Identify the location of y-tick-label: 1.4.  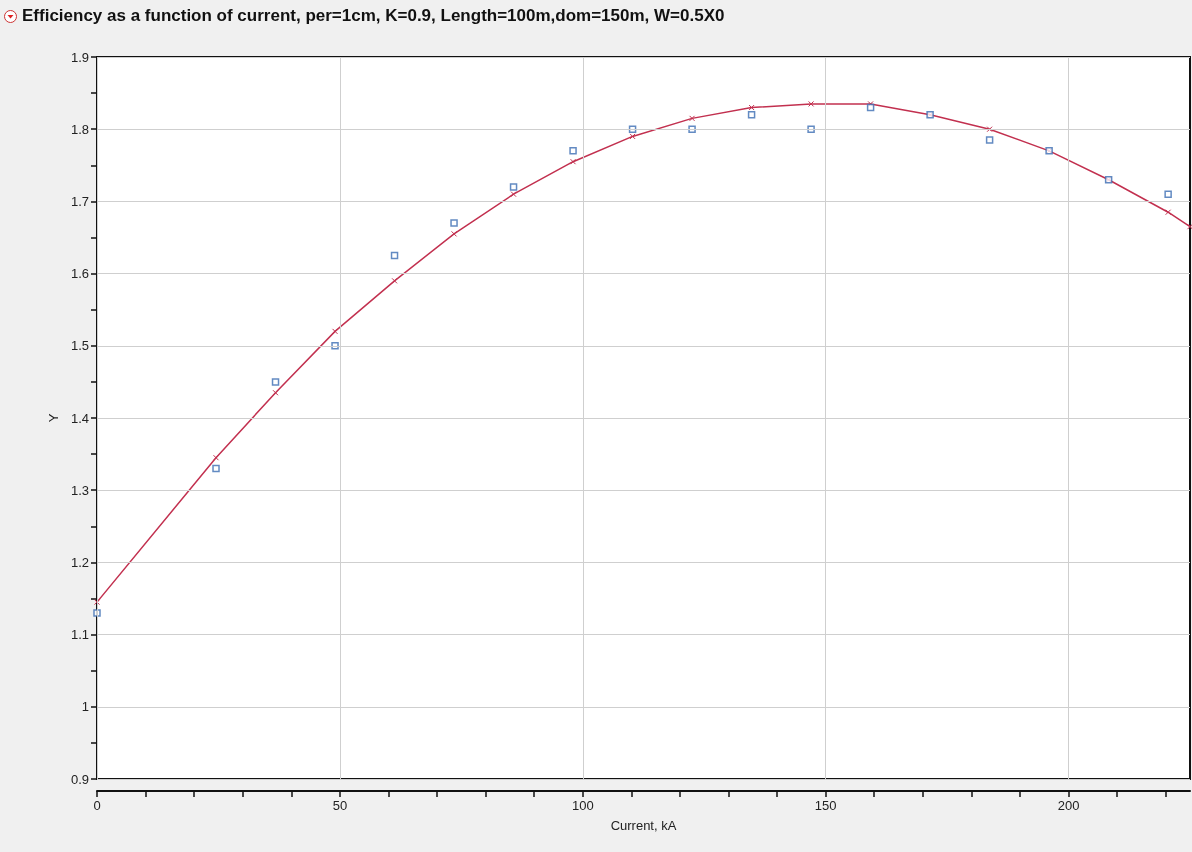
(79, 418).